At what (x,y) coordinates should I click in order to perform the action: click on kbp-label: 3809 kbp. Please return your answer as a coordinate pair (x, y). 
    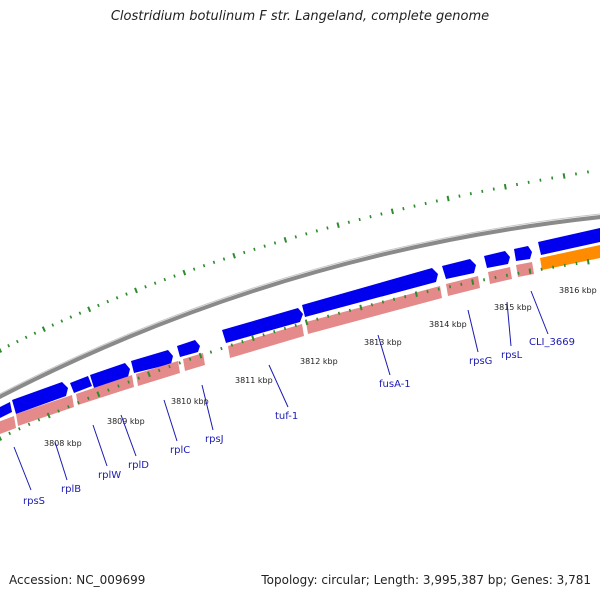
    Looking at the image, I should click on (126, 421).